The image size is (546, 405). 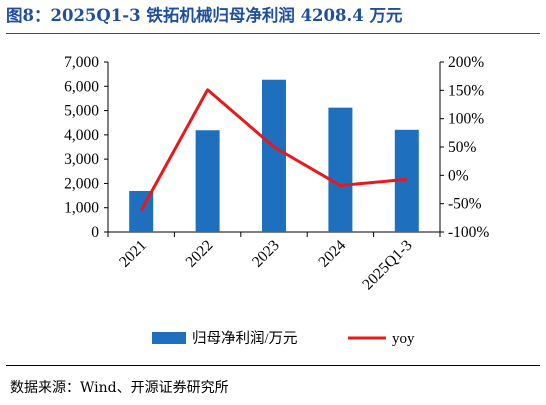 I want to click on y-left-tick-label: 3,000, so click(x=81, y=159).